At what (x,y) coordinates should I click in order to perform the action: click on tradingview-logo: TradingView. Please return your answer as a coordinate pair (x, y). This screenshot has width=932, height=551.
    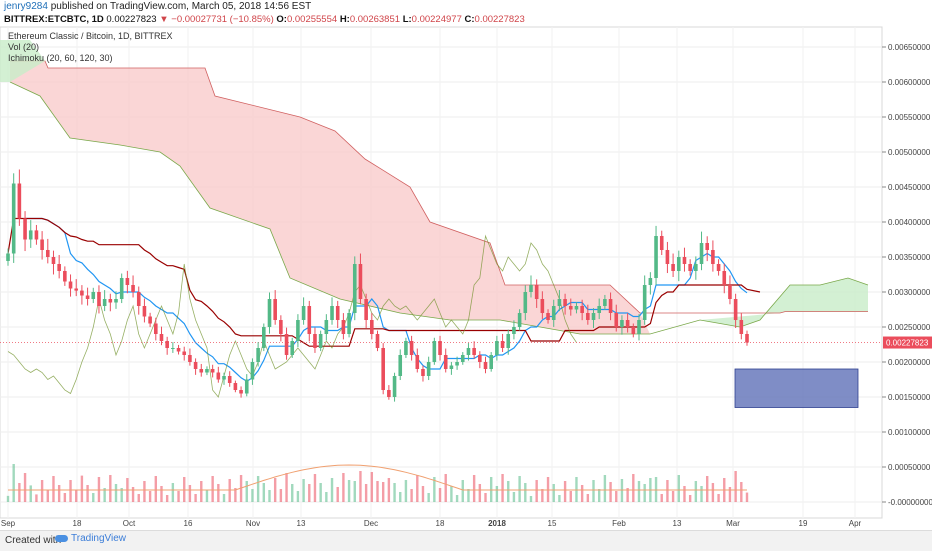
    Looking at the image, I should click on (90, 538).